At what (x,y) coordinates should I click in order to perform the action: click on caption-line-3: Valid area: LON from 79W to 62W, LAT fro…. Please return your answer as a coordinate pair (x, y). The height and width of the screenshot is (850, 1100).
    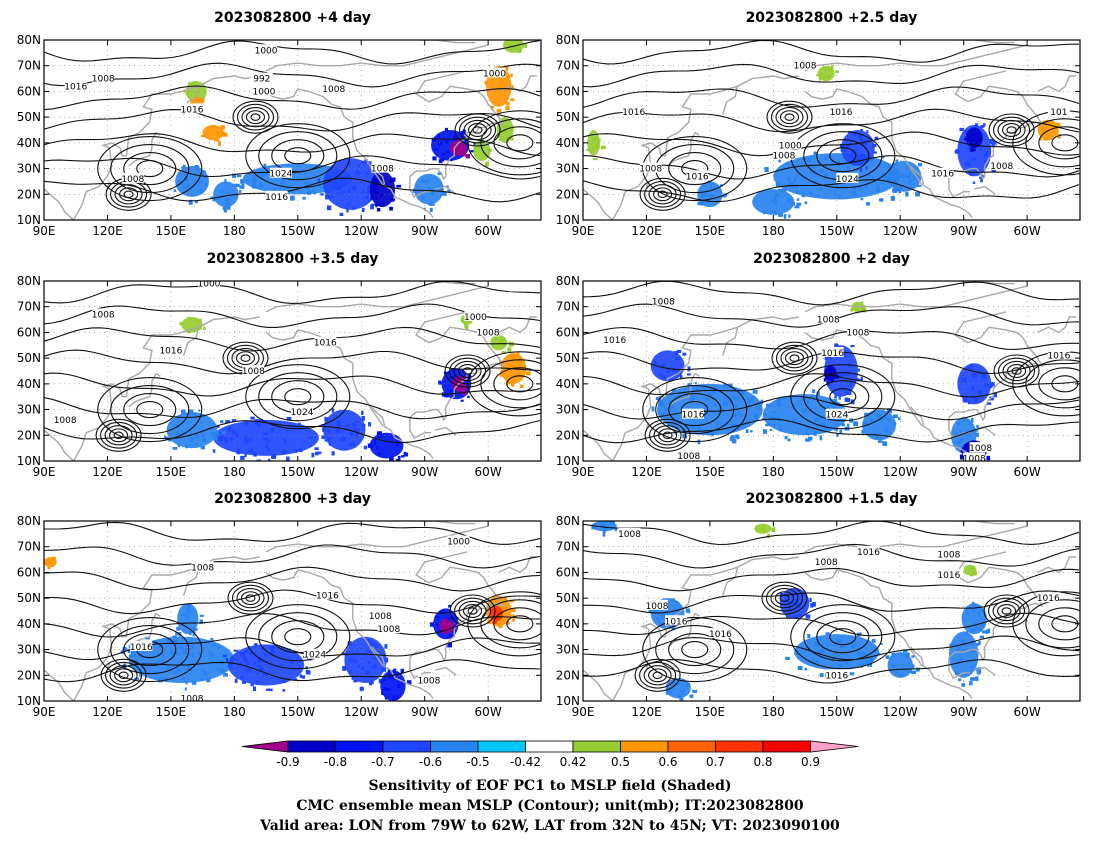
    Looking at the image, I should click on (549, 826).